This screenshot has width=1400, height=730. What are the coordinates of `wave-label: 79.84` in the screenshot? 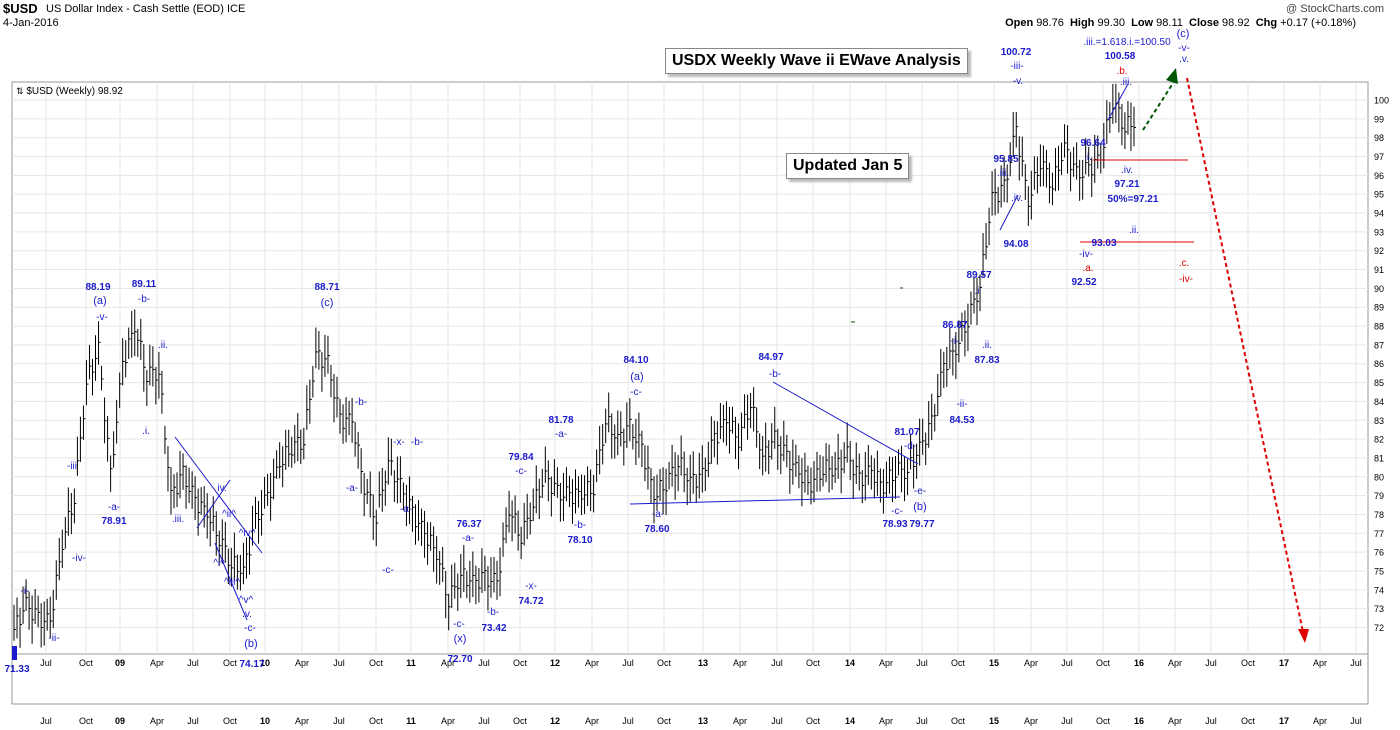 It's located at (520, 457).